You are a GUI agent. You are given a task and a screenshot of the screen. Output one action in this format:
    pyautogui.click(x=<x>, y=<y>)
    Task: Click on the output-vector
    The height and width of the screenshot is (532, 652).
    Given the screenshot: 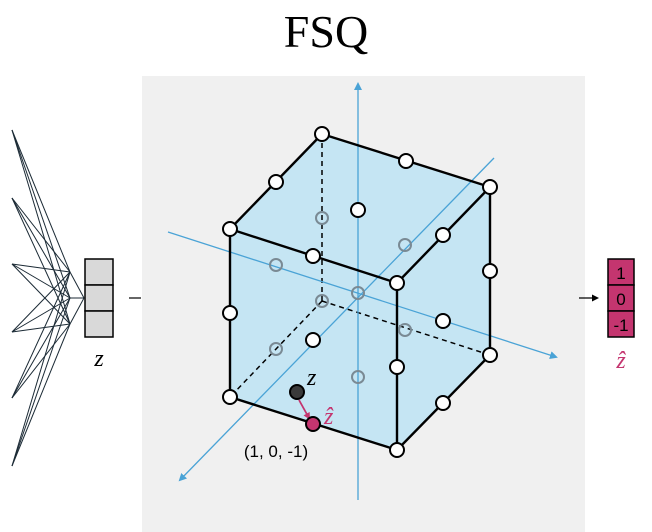 What is the action you would take?
    pyautogui.click(x=621, y=298)
    